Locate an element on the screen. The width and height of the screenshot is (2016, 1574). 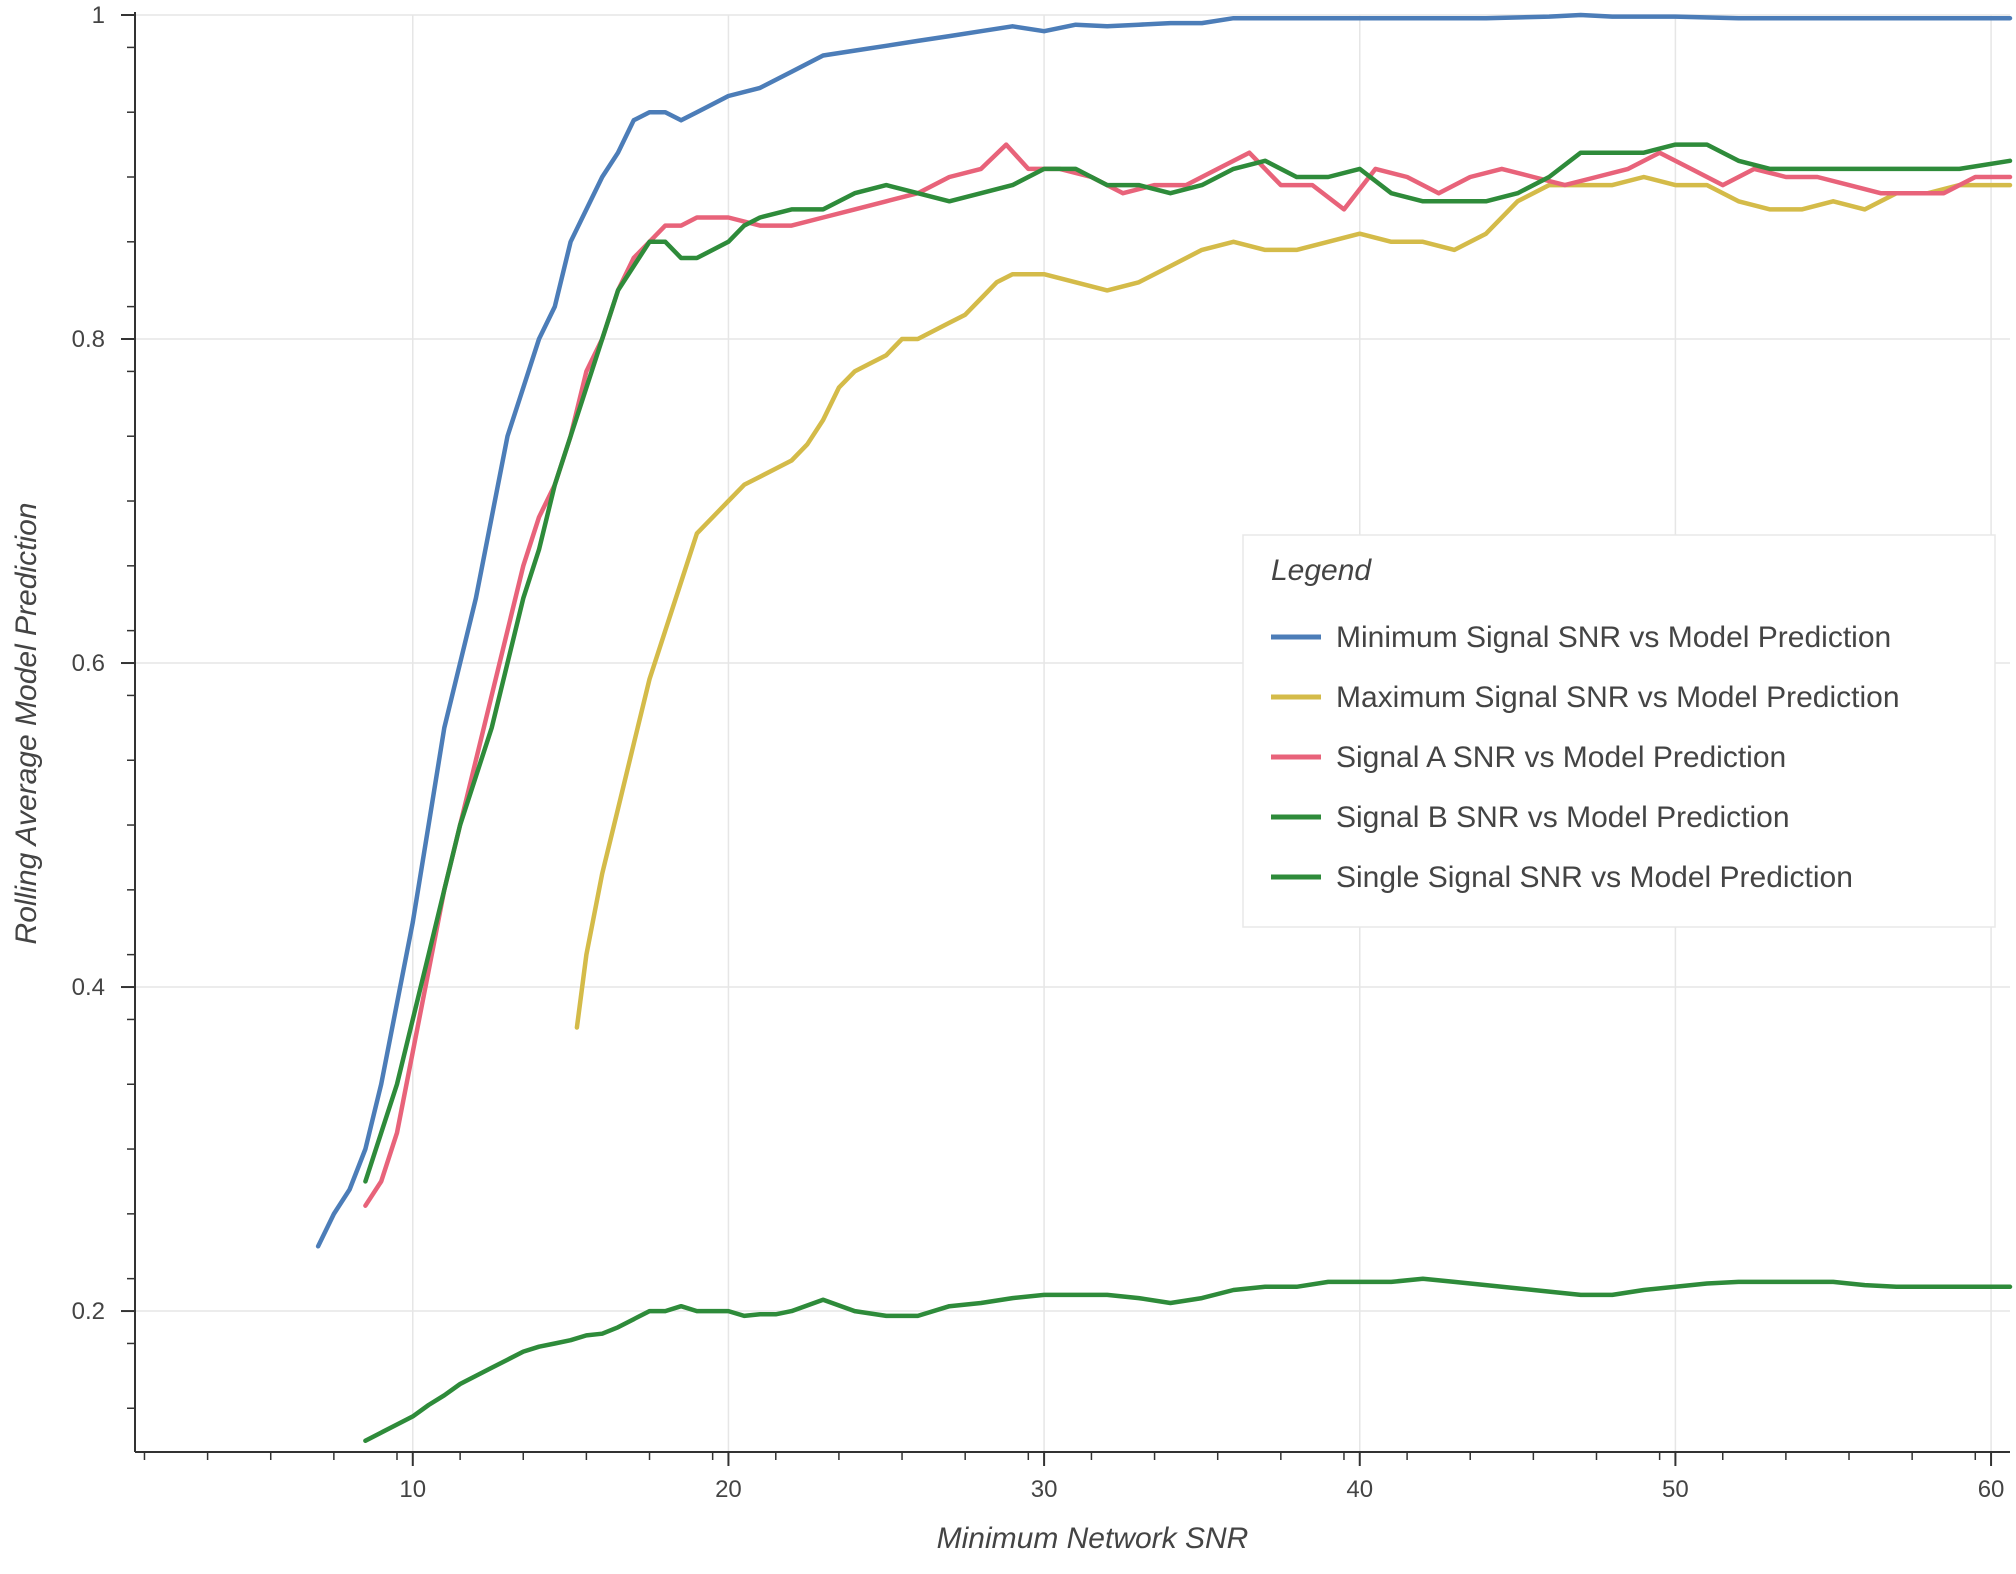
legend-box is located at coordinates (1619, 731).